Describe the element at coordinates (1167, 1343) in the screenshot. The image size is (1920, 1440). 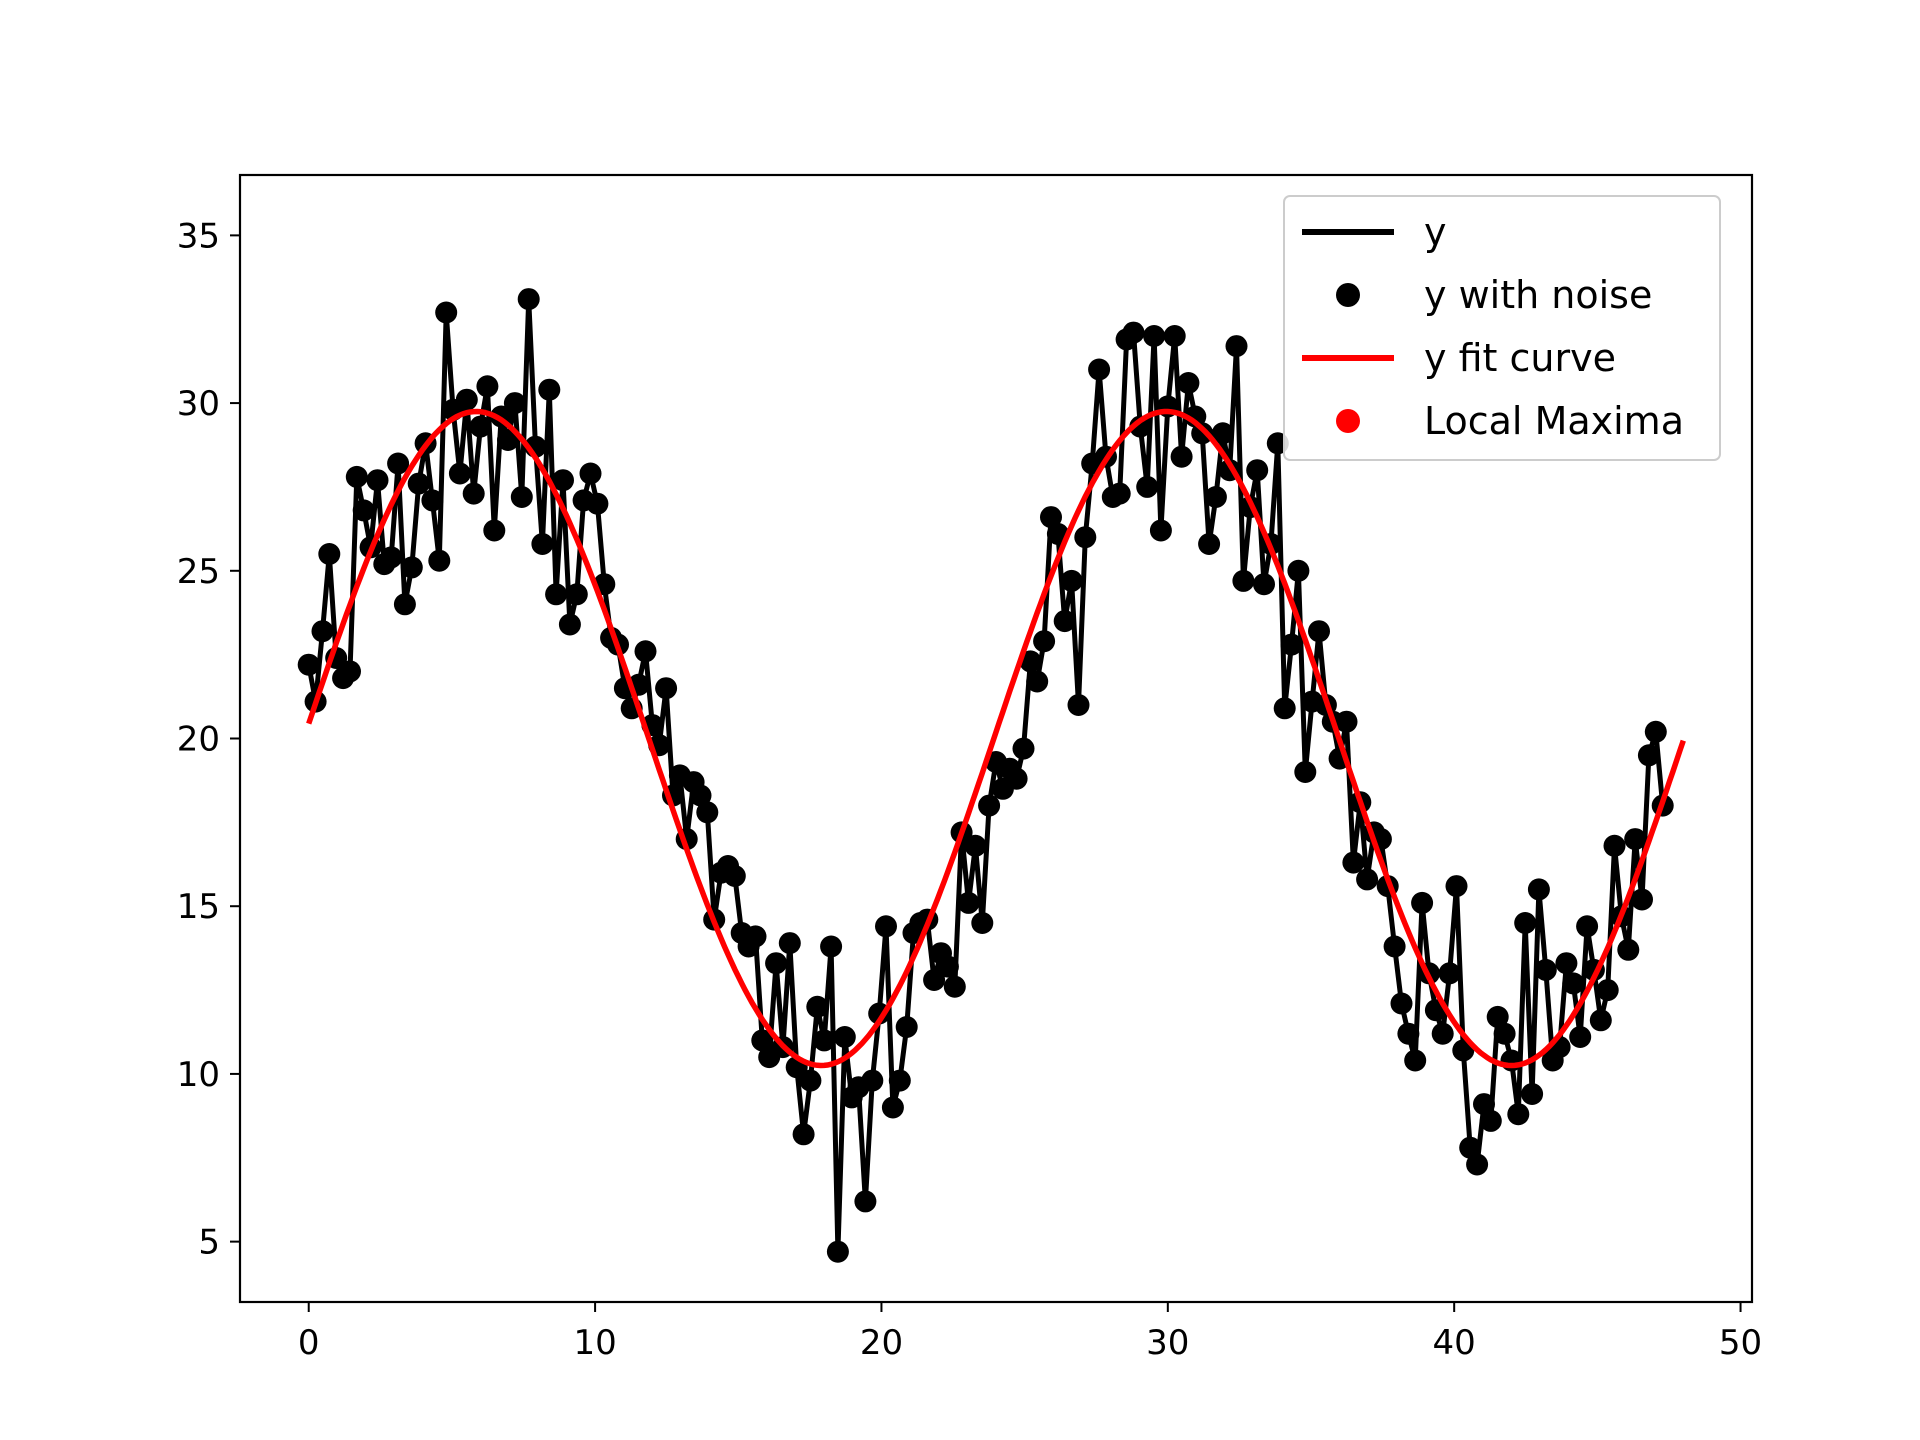
I see `x-tick-label: 30` at that location.